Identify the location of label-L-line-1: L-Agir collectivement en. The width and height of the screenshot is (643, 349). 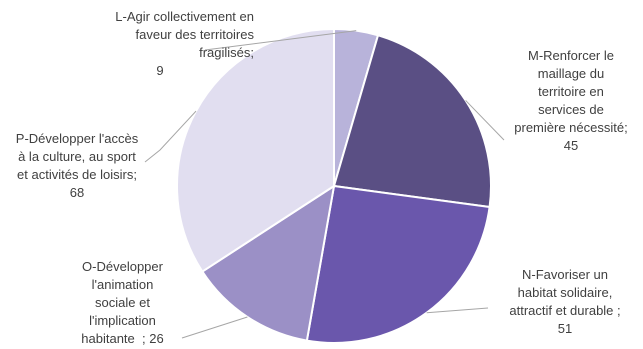
(184, 16).